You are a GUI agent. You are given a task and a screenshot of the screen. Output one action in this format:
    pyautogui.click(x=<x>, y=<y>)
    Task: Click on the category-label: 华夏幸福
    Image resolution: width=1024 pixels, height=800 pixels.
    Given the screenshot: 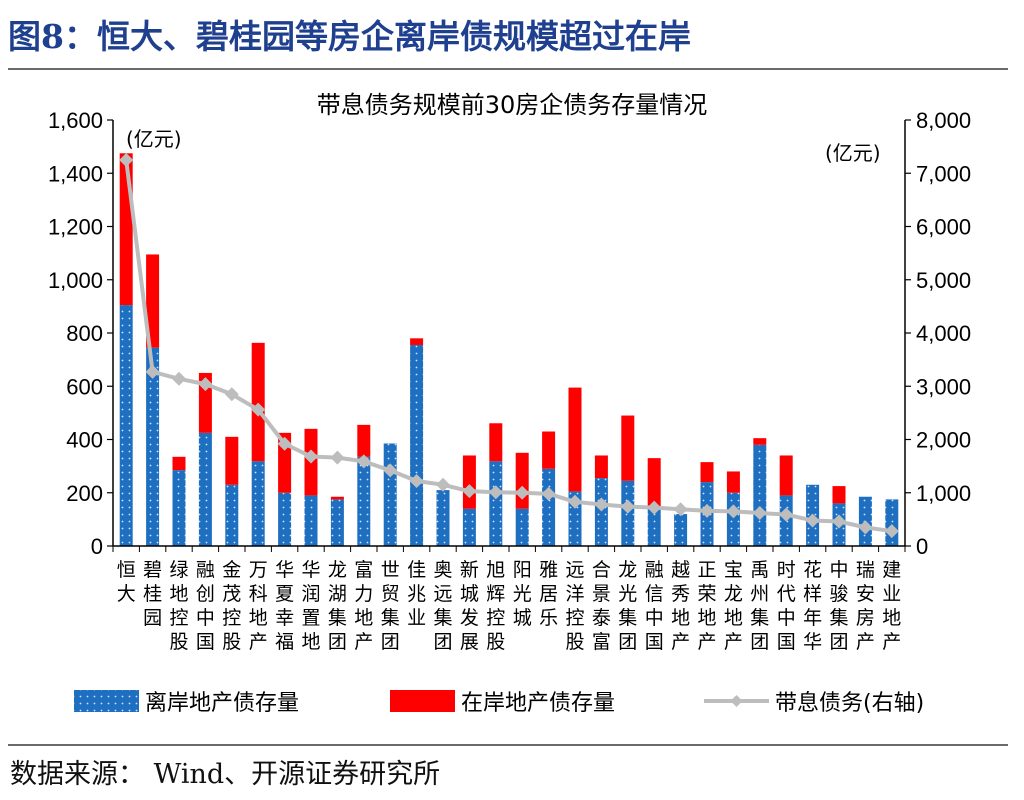 What is the action you would take?
    pyautogui.click(x=284, y=606)
    